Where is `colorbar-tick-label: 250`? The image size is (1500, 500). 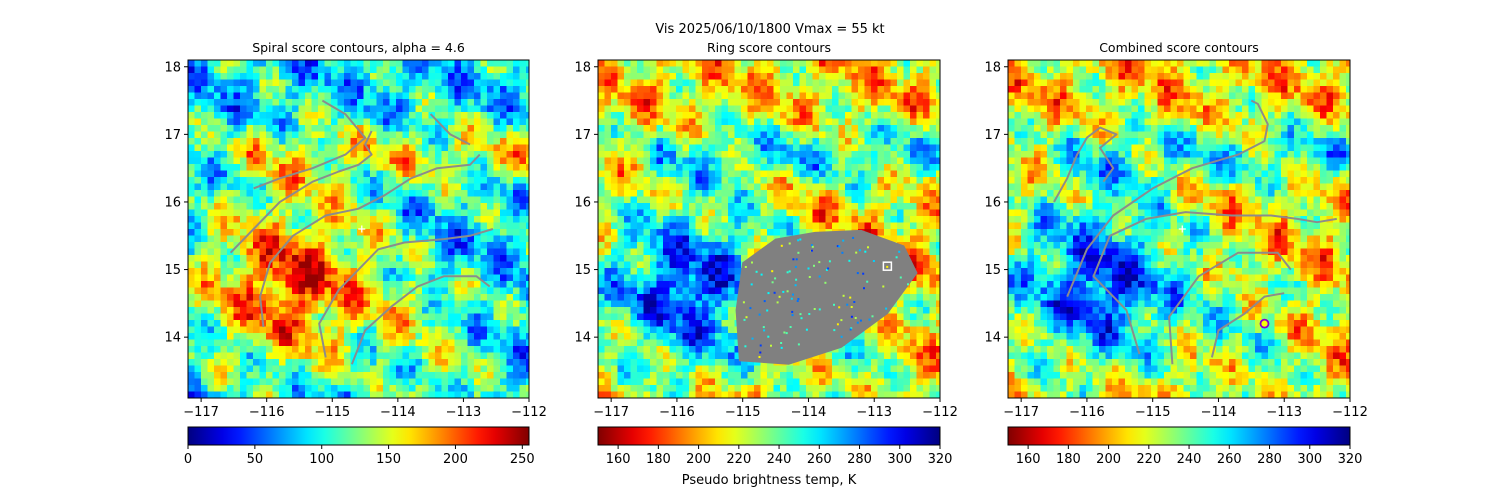 colorbar-tick-label: 250 is located at coordinates (522, 459).